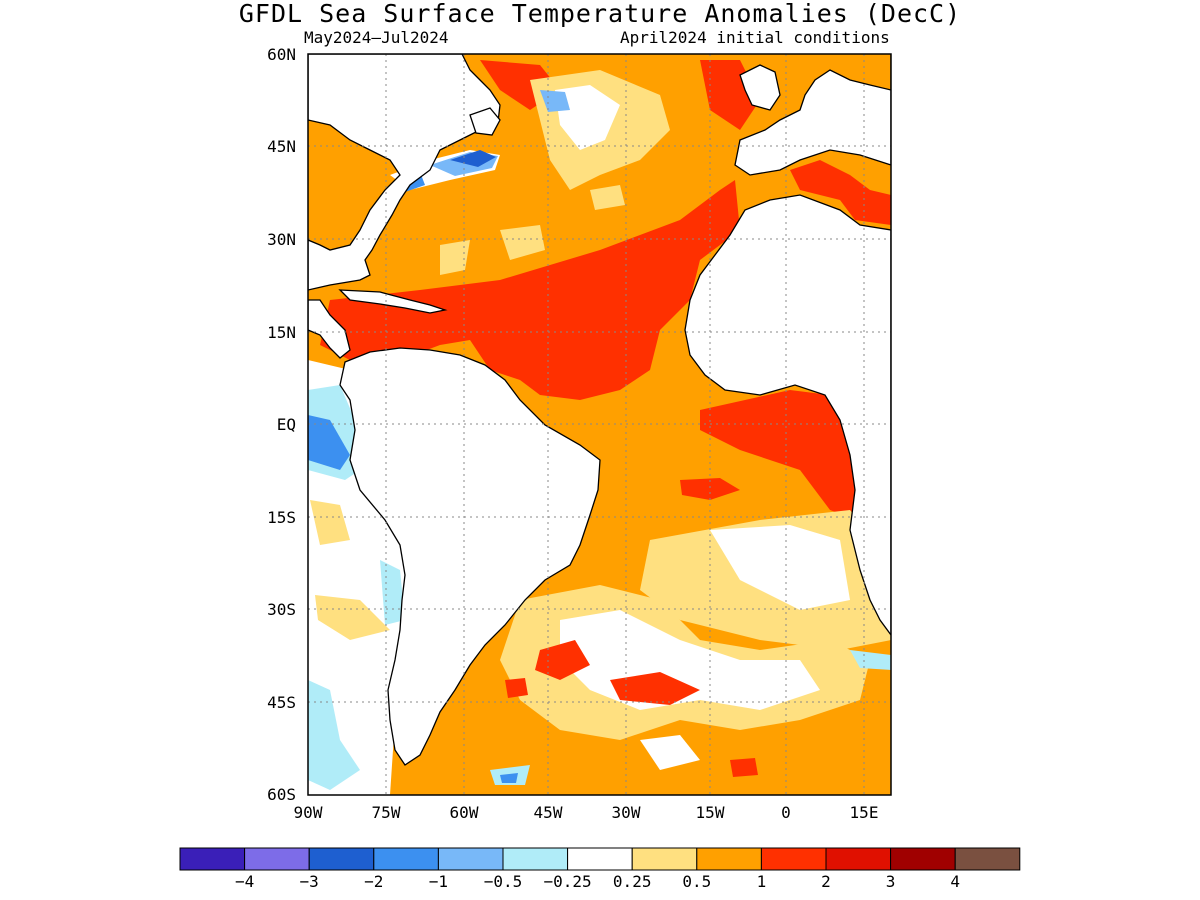  I want to click on europe-land, so click(812, 115).